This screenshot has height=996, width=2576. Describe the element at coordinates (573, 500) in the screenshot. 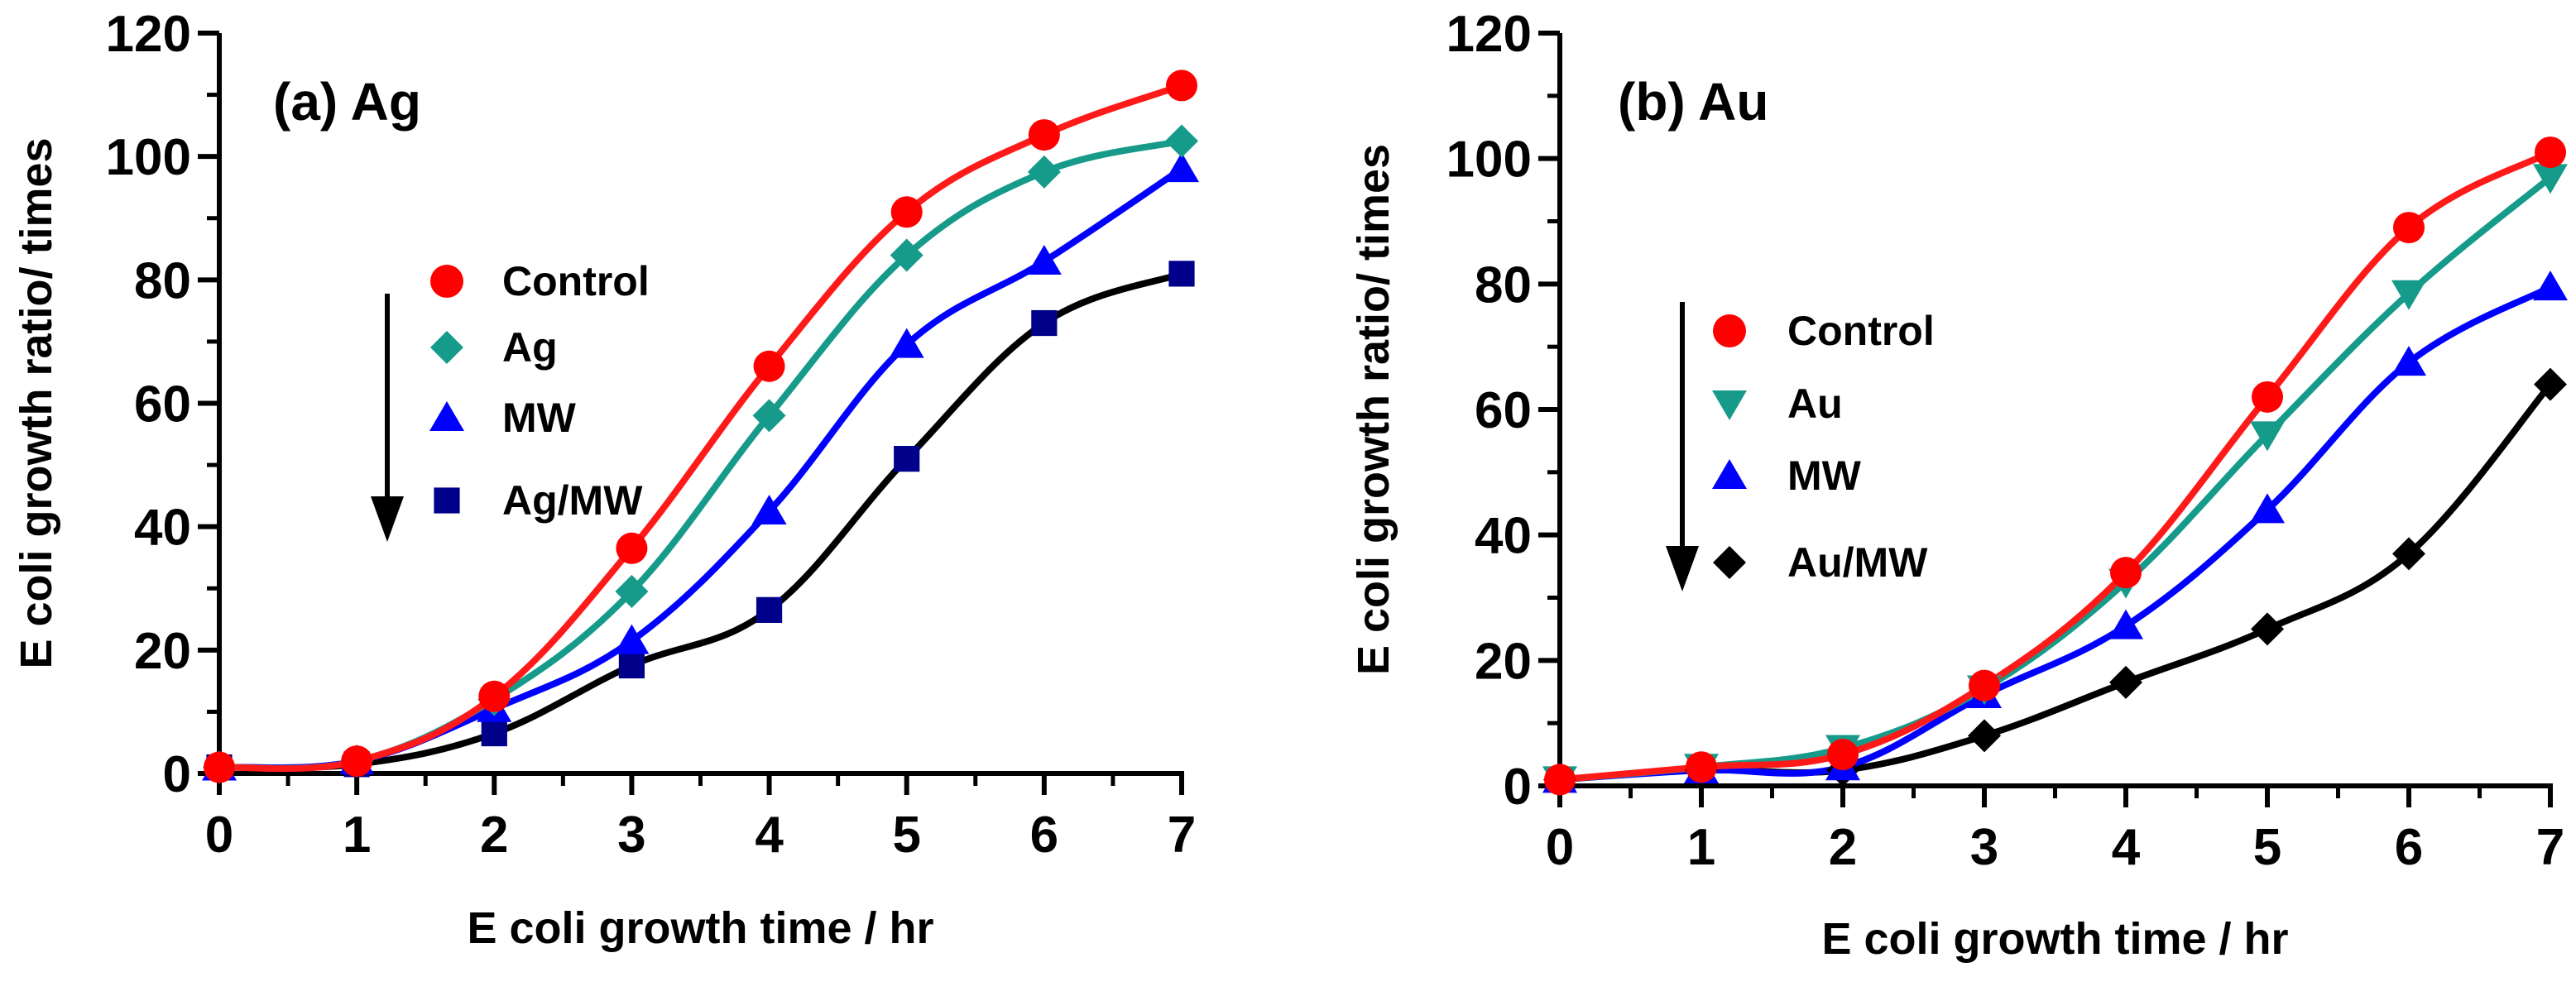

I see `panel-a-legend-label-ag-mw: Ag/MW` at that location.